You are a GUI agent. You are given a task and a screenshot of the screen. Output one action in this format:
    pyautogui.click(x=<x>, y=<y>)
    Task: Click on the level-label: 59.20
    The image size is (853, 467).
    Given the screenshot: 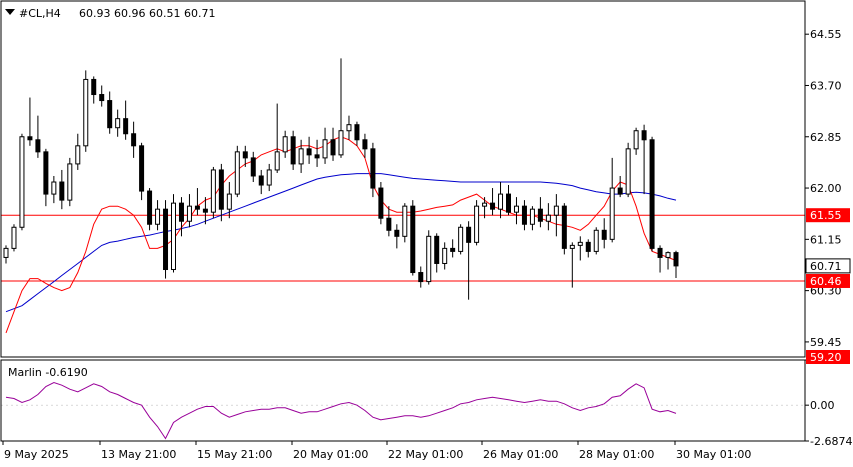 What is the action you would take?
    pyautogui.click(x=826, y=357)
    